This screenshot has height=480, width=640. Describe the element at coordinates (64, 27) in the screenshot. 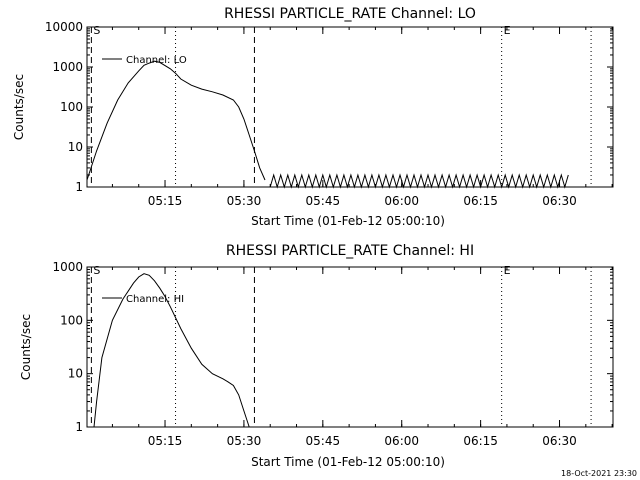

I see `y-tick-label: 10000` at that location.